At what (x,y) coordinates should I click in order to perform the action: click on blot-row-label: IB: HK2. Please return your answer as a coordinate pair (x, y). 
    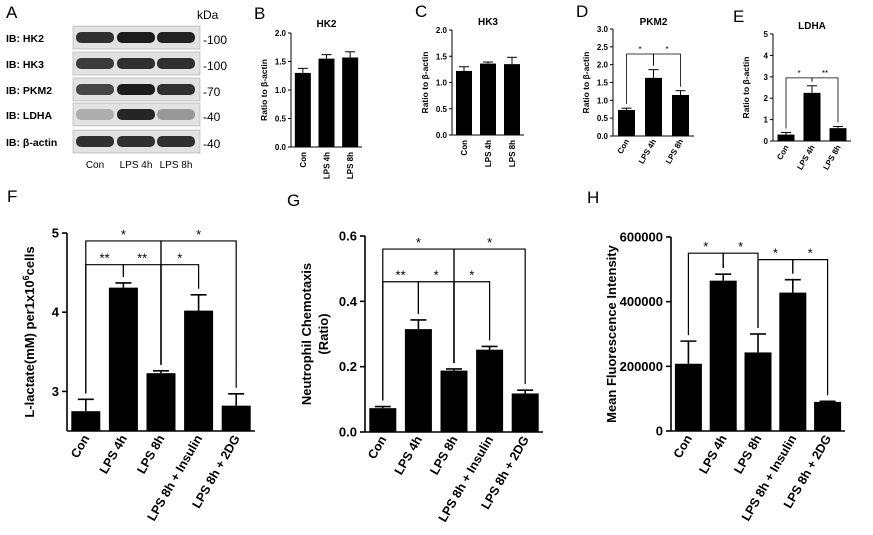
    Looking at the image, I should click on (25, 39).